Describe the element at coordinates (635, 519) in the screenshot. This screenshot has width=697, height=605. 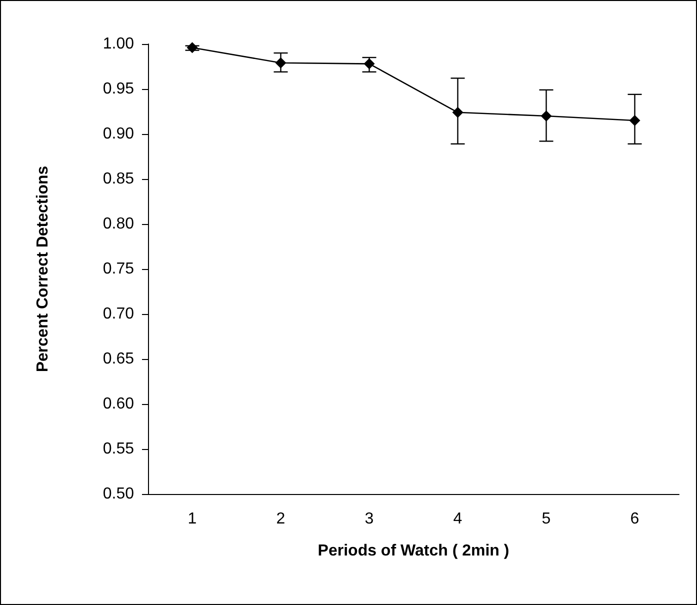
I see `x-tick-label: 6` at that location.